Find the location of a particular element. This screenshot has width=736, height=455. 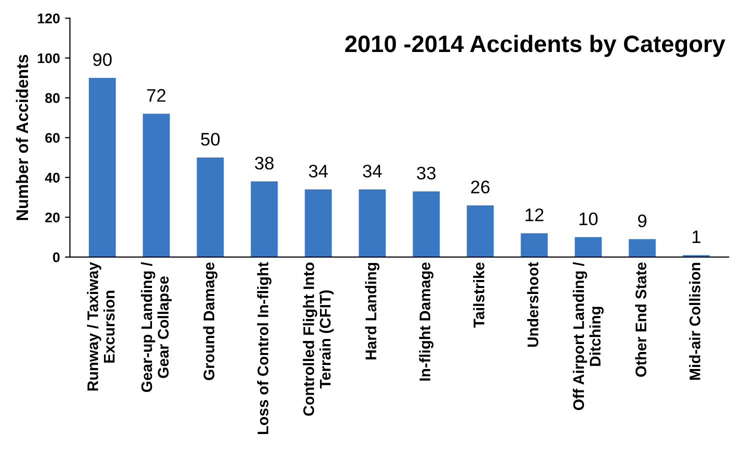

data-label: 72 is located at coordinates (156, 95).